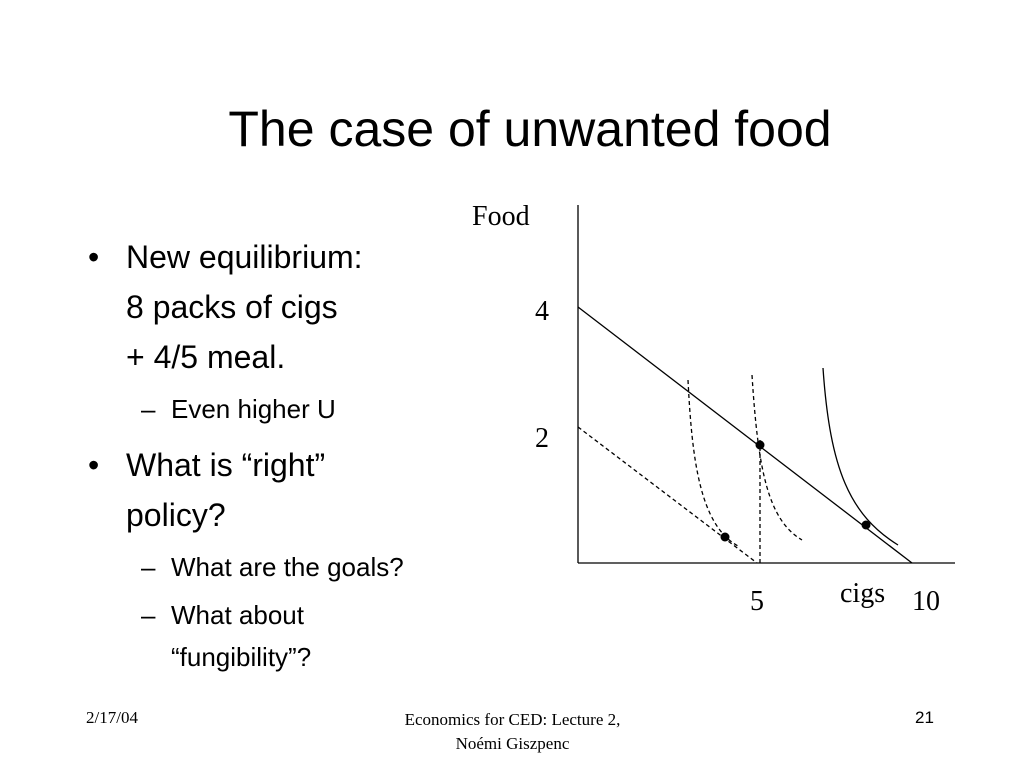 The image size is (1024, 768). I want to click on sub-bullet: – Even higher U, so click(265, 409).